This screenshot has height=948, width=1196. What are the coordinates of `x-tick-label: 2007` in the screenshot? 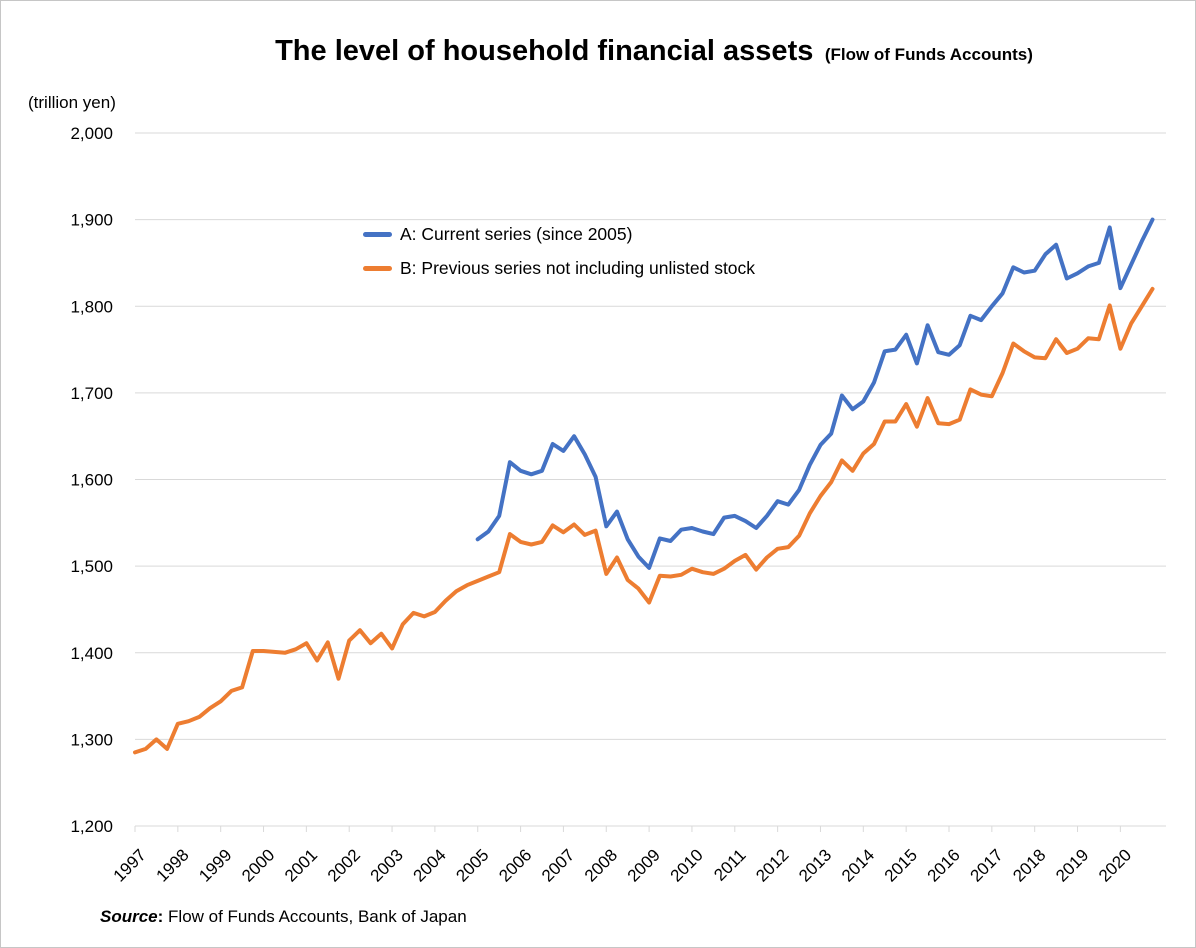 It's located at (558, 865).